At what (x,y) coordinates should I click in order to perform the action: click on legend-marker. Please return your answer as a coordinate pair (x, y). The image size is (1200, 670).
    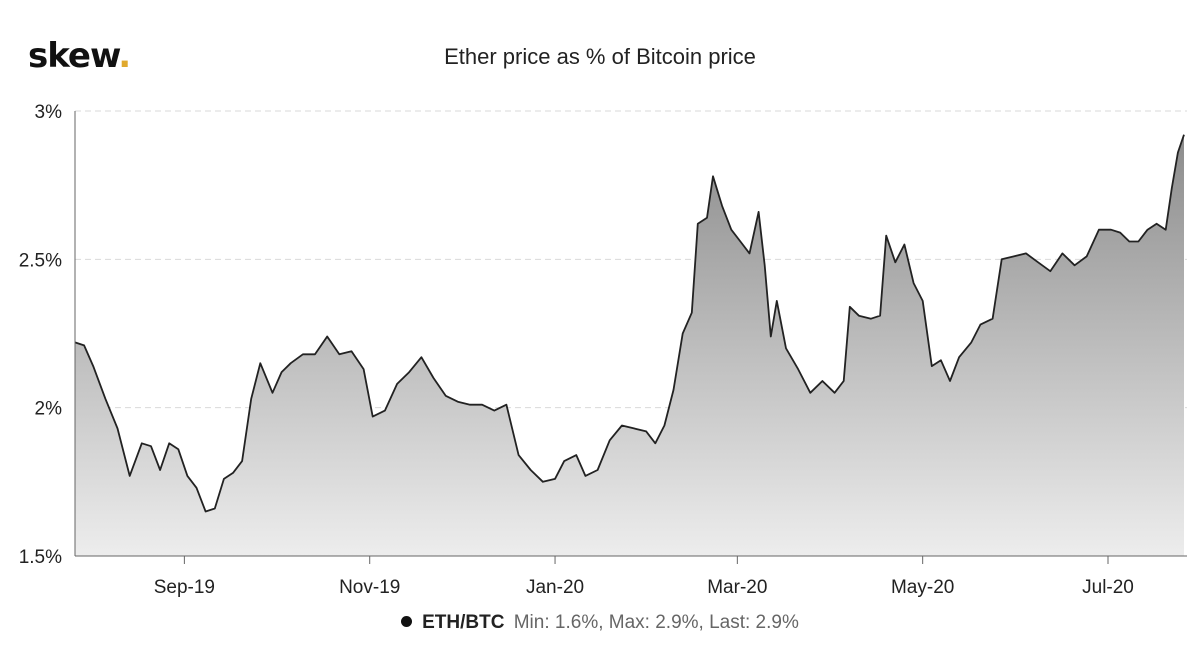
    Looking at the image, I should click on (407, 621).